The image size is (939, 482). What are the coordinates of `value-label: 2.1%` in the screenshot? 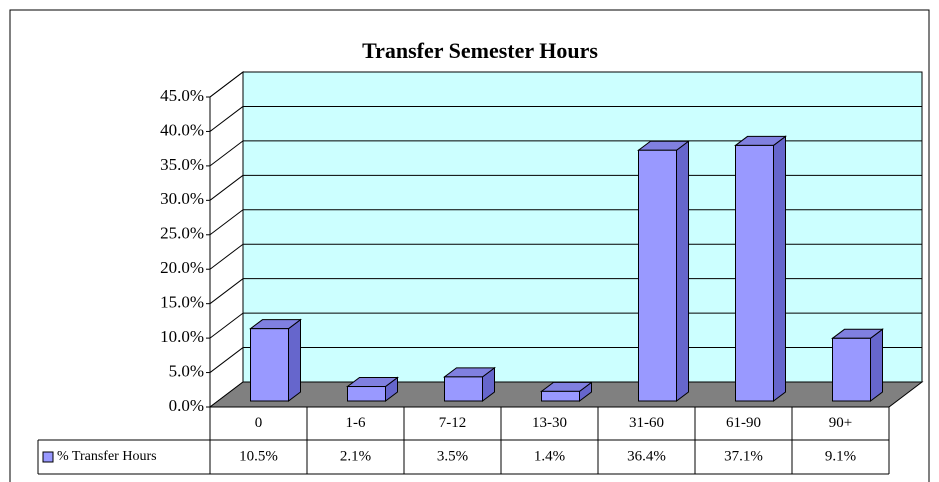 It's located at (355, 456).